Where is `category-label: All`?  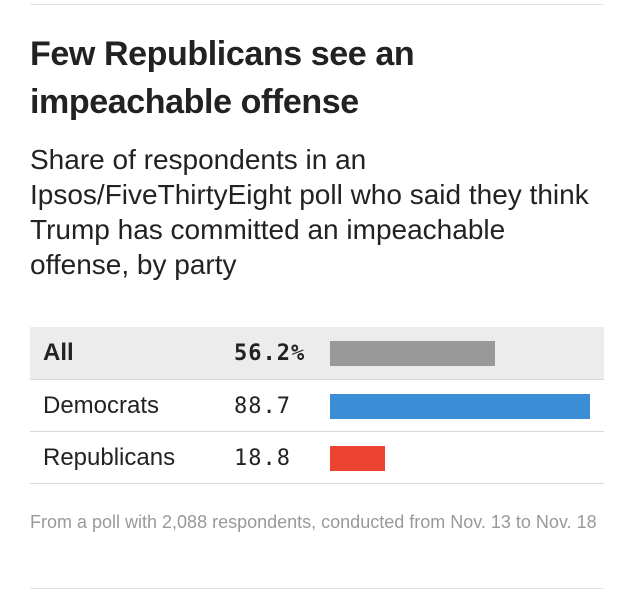 category-label: All is located at coordinates (58, 352).